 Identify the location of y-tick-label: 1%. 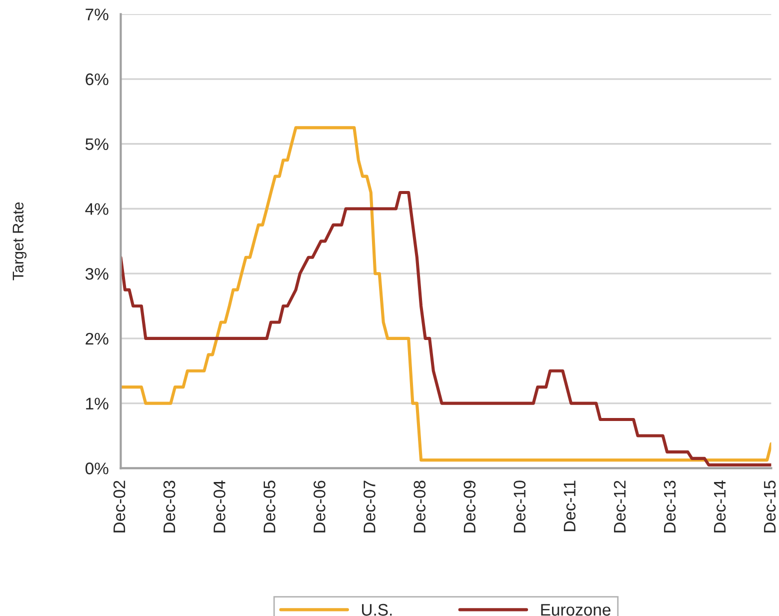
(97, 404).